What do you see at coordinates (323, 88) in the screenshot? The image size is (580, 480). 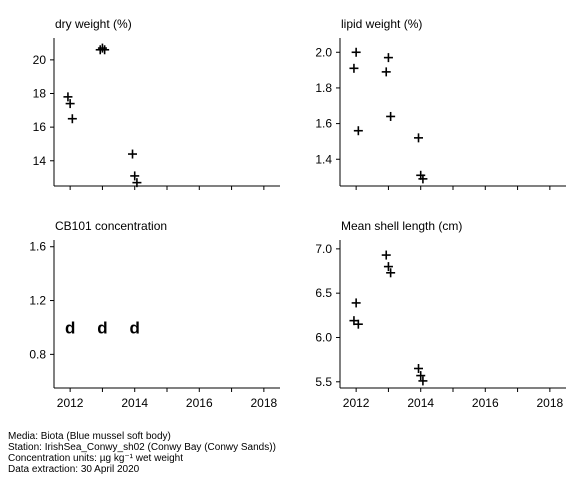 I see `y-tick-label: 1.8` at bounding box center [323, 88].